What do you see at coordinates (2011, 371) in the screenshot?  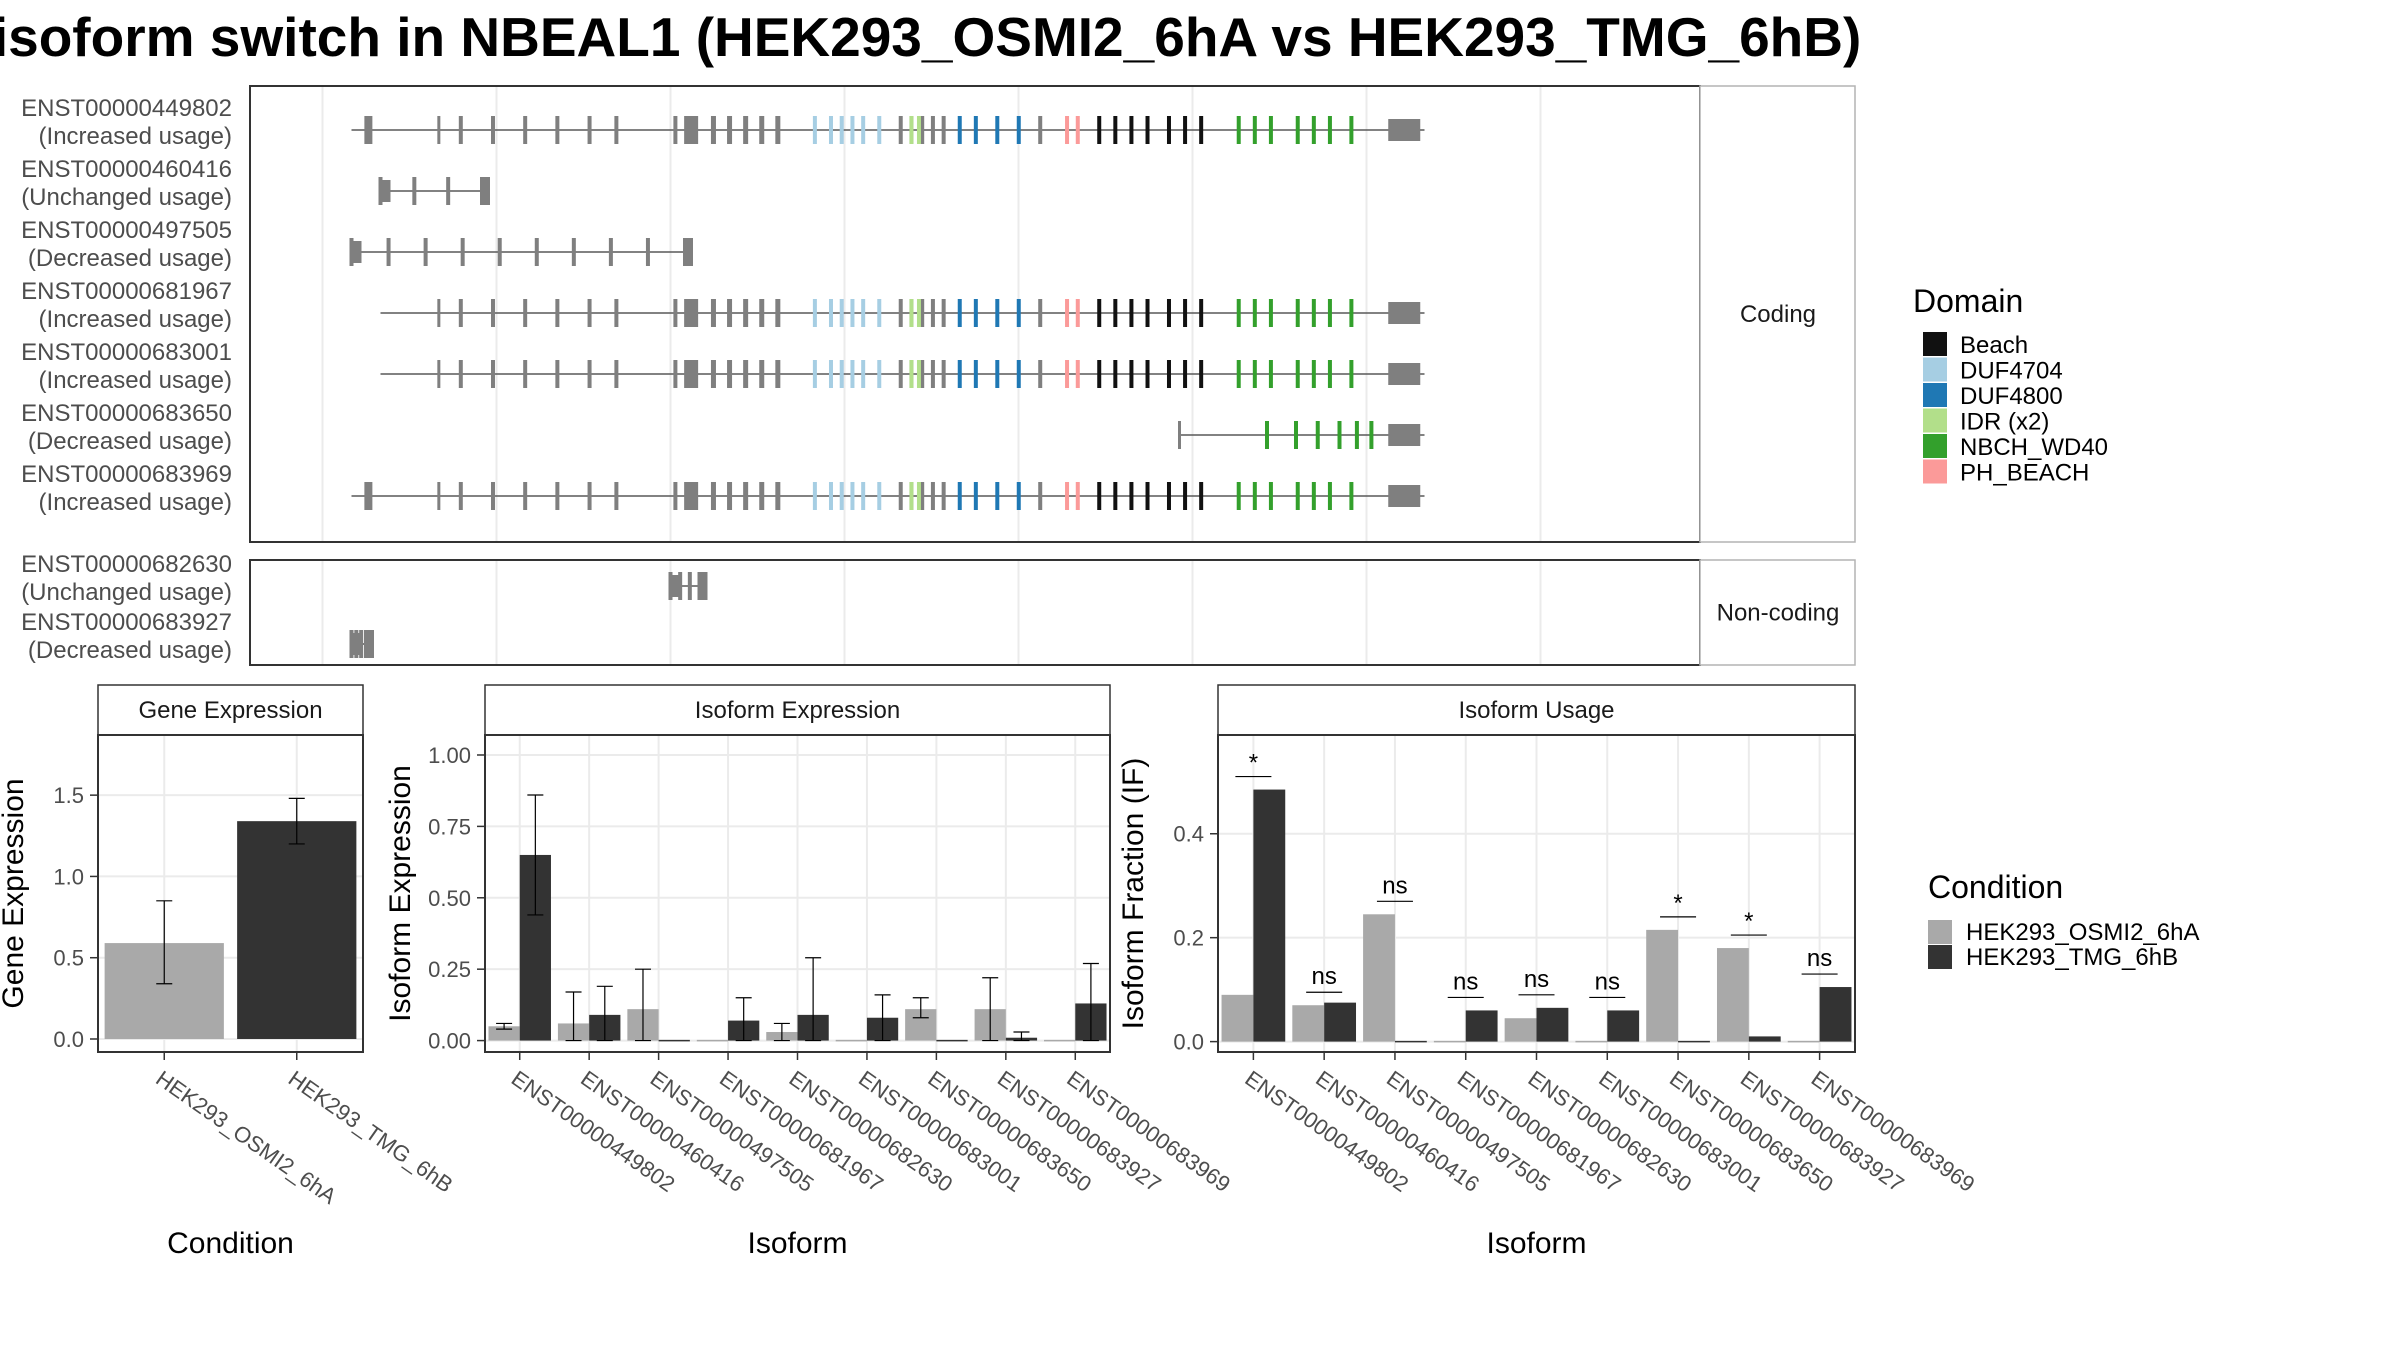 I see `domain-legend-label: DUF4704` at bounding box center [2011, 371].